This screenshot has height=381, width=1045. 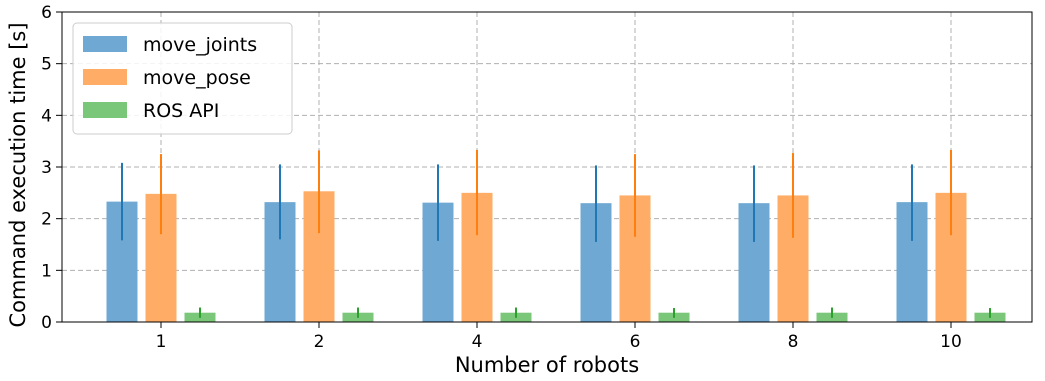 I want to click on y-tick-label: 2, so click(x=46, y=220).